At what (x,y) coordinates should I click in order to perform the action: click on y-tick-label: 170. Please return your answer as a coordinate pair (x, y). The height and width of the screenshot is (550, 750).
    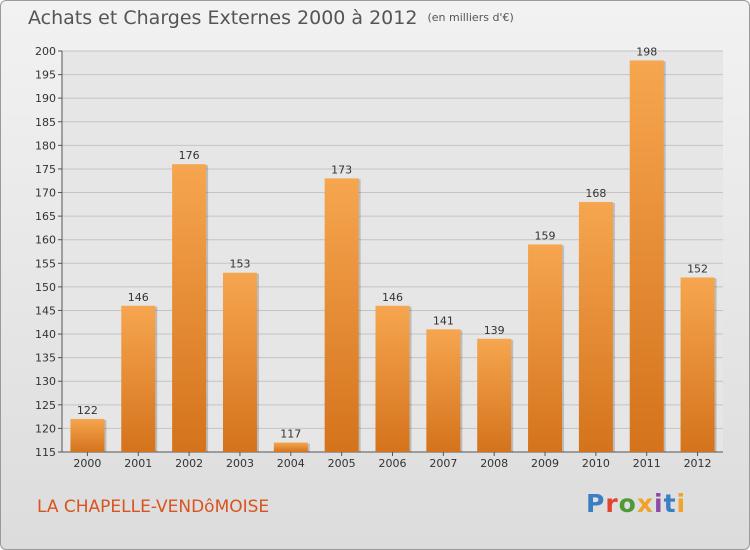
    Looking at the image, I should click on (45, 193).